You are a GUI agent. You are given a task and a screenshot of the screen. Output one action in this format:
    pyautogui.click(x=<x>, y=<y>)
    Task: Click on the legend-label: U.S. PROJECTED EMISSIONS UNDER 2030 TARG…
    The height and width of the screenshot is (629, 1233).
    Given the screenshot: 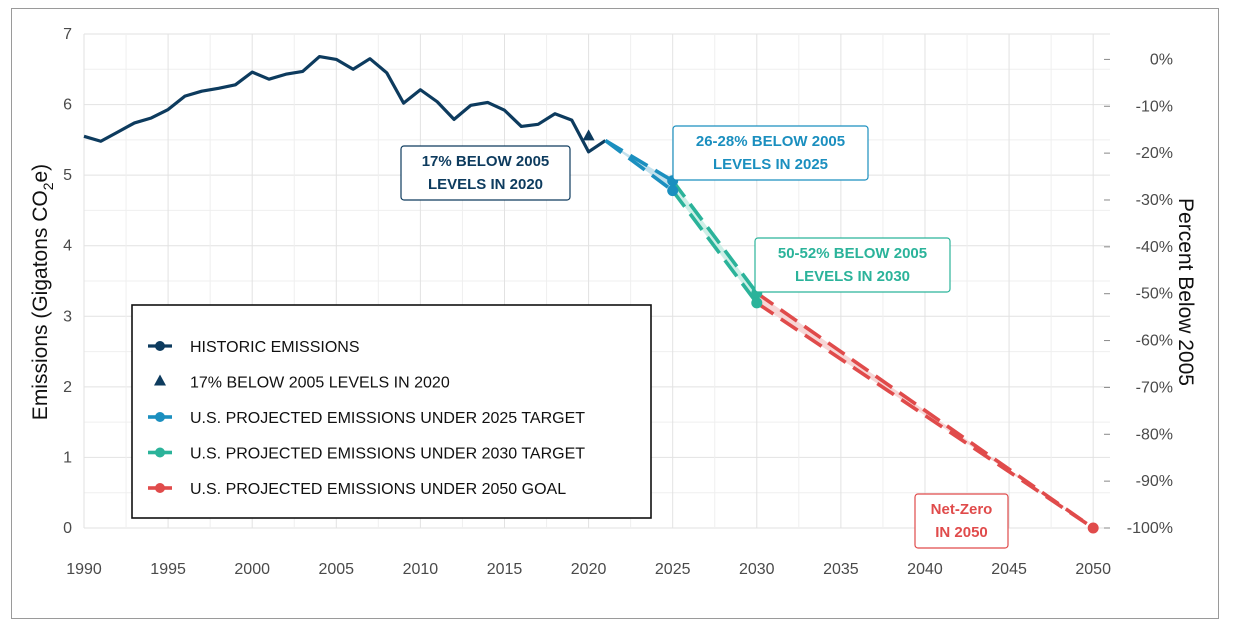 What is the action you would take?
    pyautogui.click(x=387, y=454)
    